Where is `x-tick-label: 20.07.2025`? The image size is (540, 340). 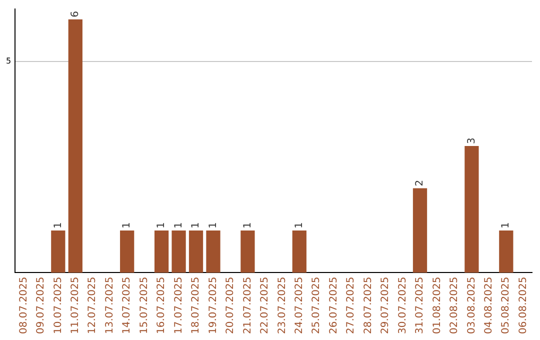 x-tick-label: 20.07.2025 is located at coordinates (230, 305).